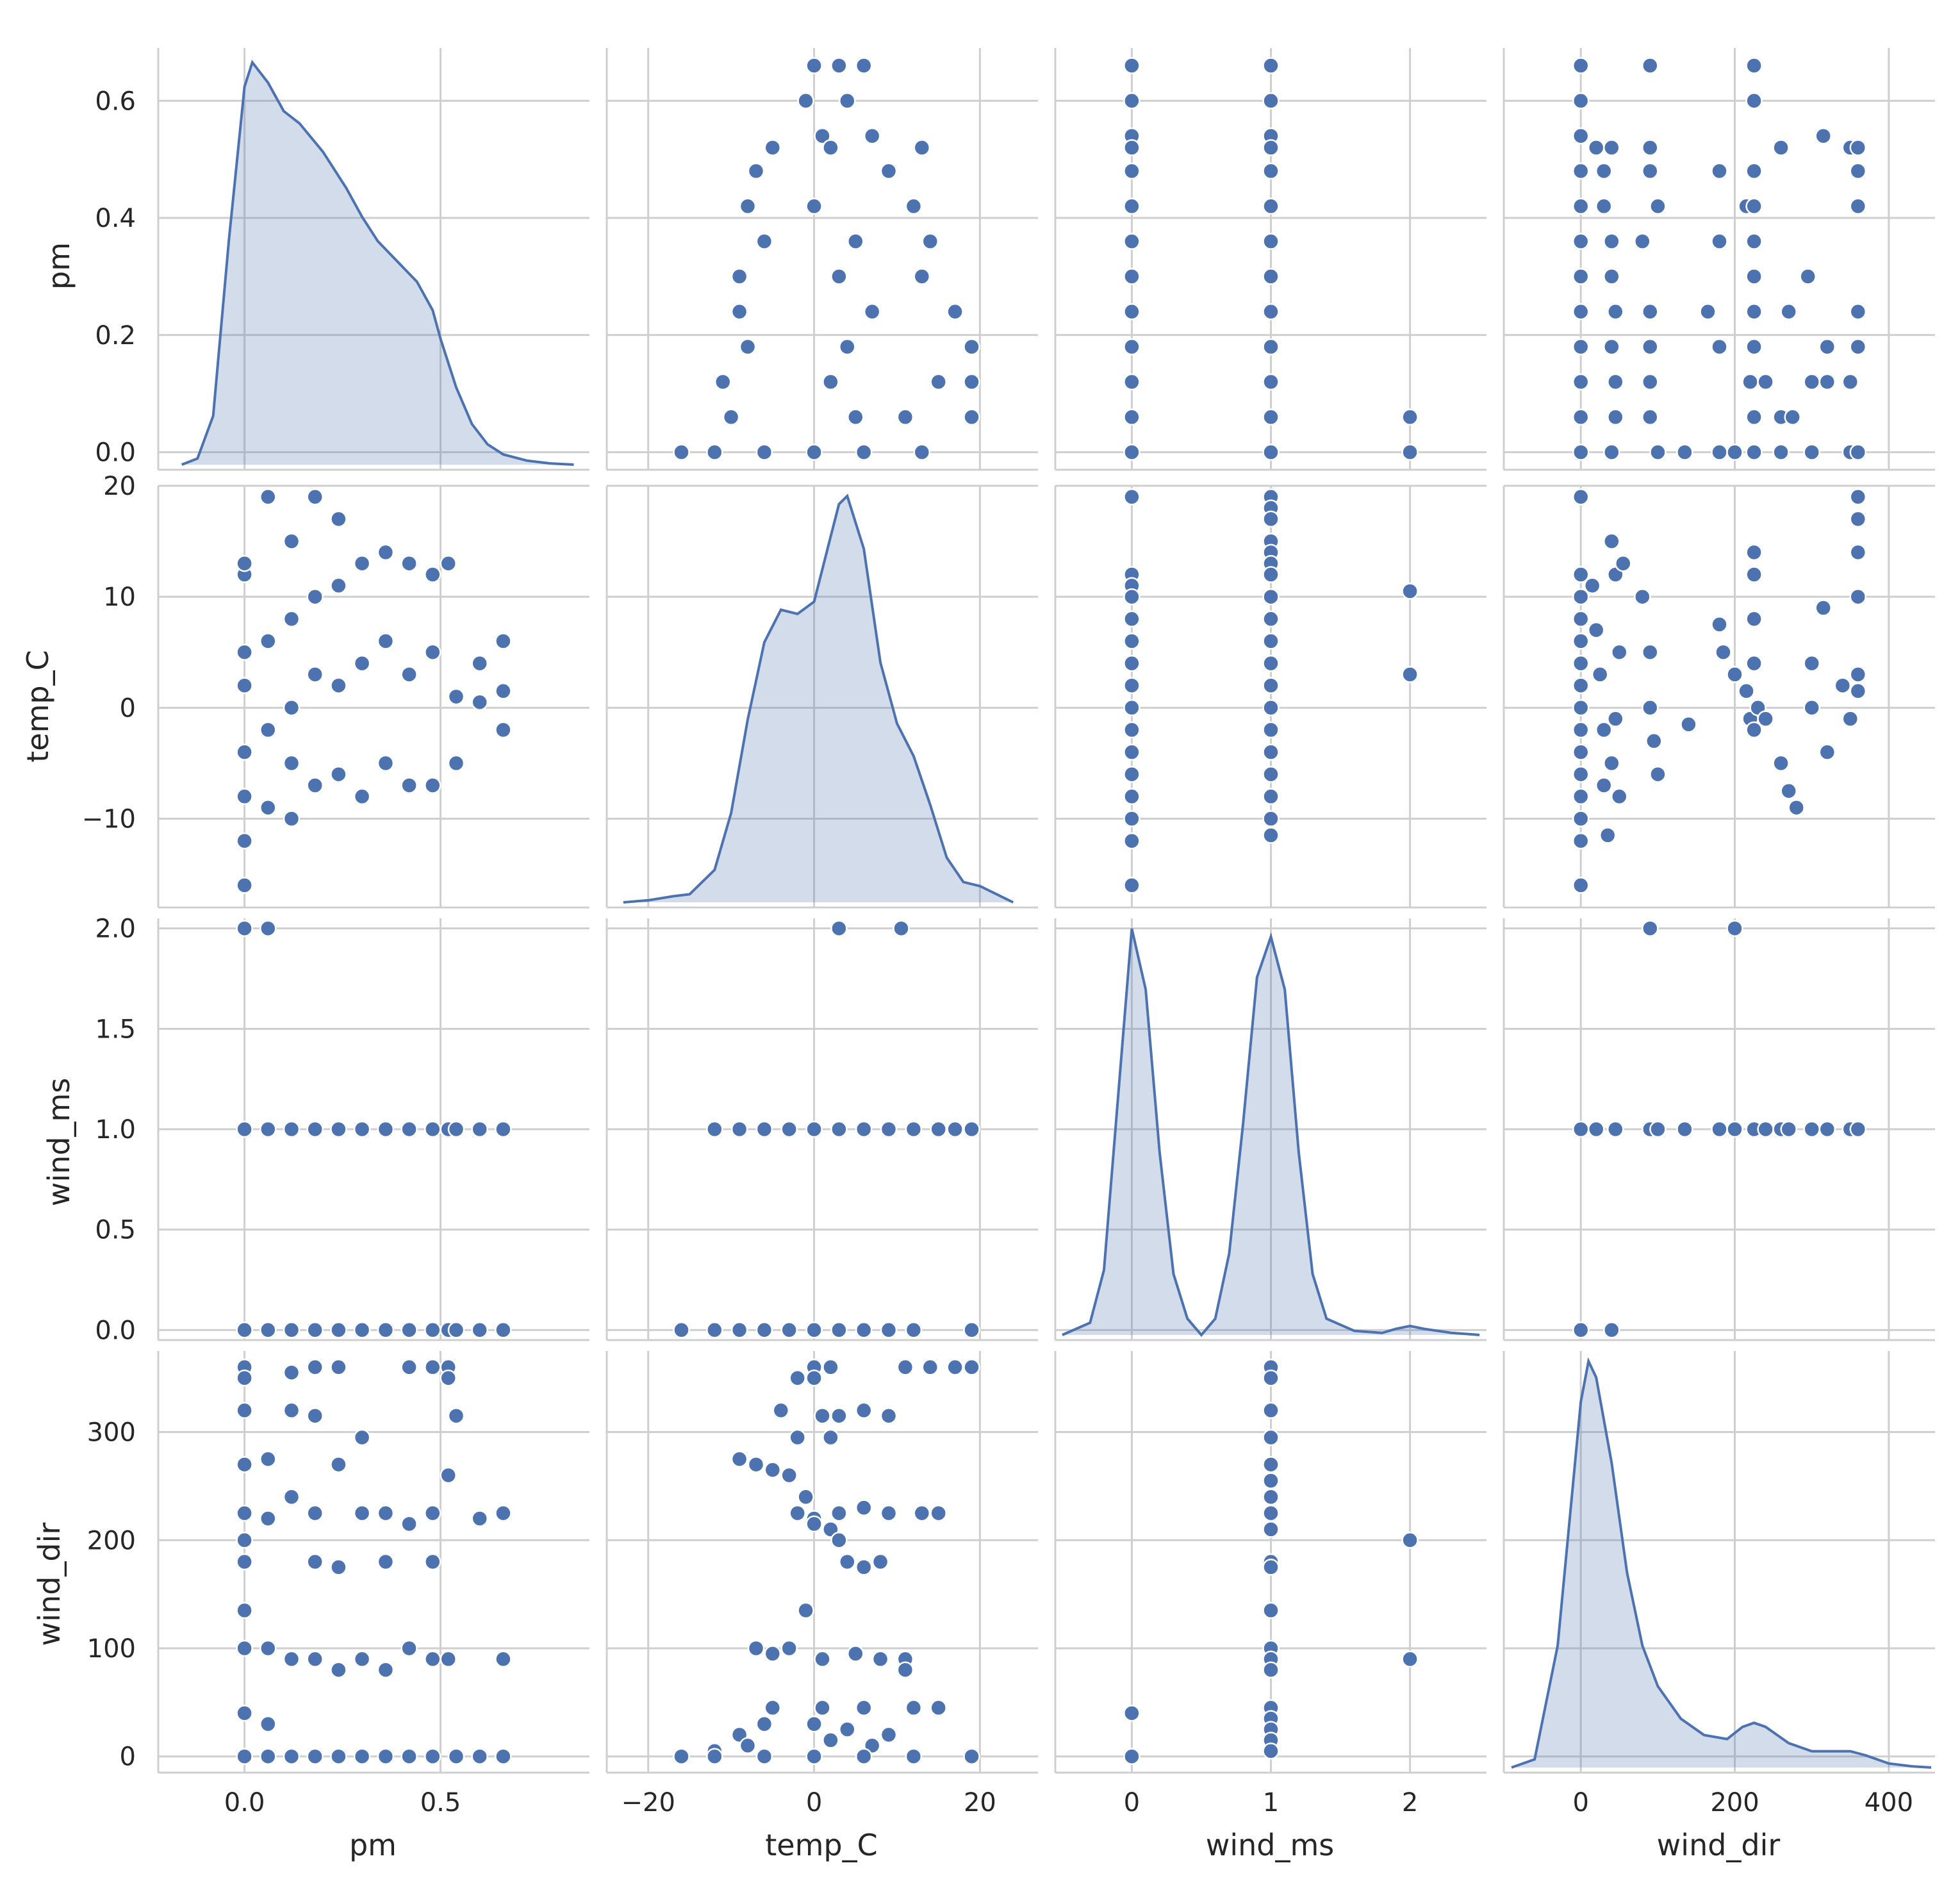 Image resolution: width=1960 pixels, height=1888 pixels. What do you see at coordinates (115, 1330) in the screenshot?
I see `y-tick-label-wind-ms: 0.0` at bounding box center [115, 1330].